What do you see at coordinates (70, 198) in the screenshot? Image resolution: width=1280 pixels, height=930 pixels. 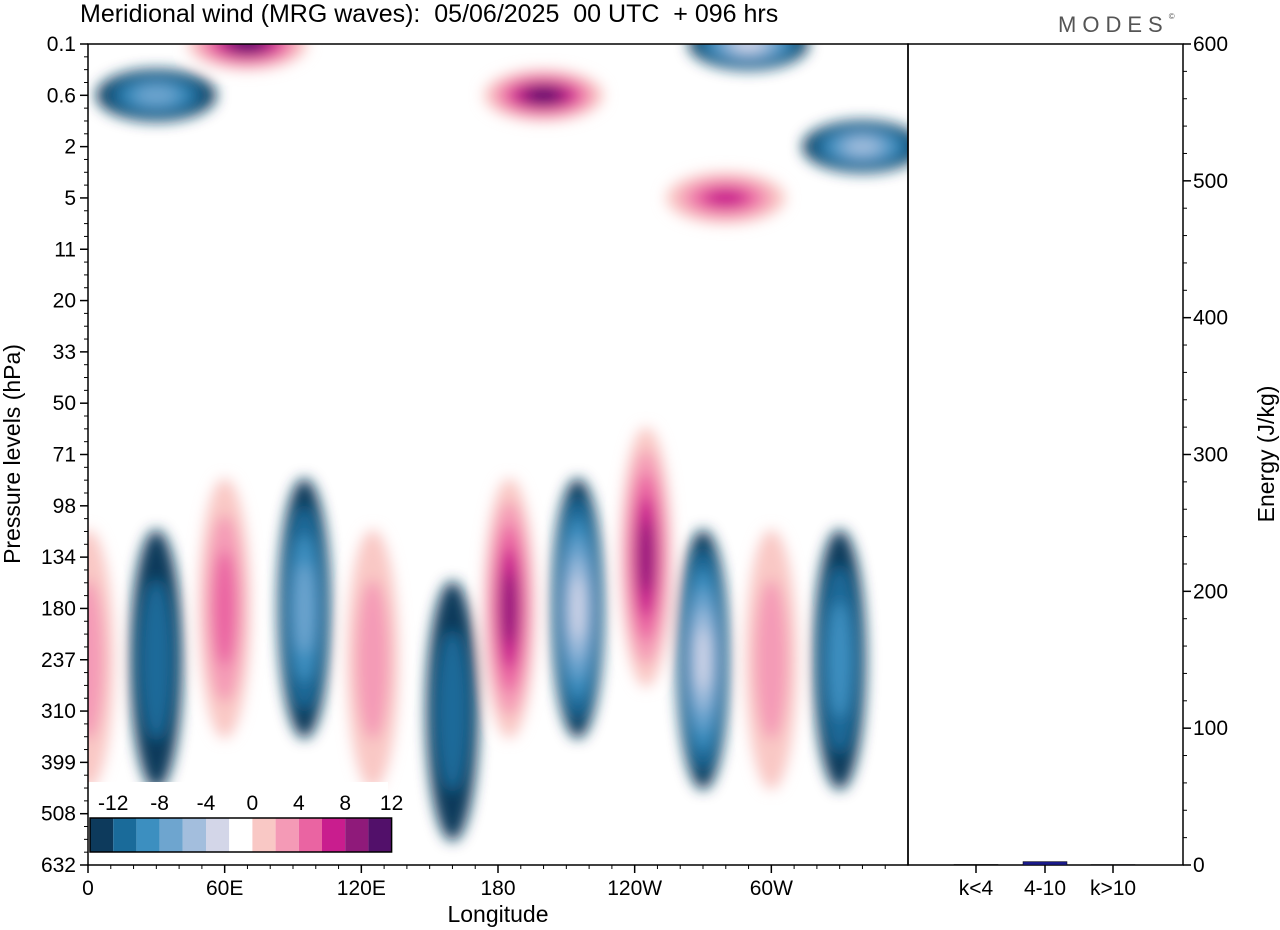 I see `y-tick-label: 5` at bounding box center [70, 198].